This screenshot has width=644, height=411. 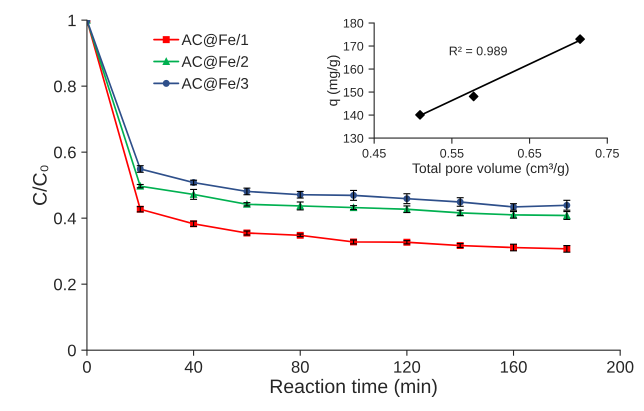 What do you see at coordinates (607, 153) in the screenshot?
I see `x-tick-label: 0.75` at bounding box center [607, 153].